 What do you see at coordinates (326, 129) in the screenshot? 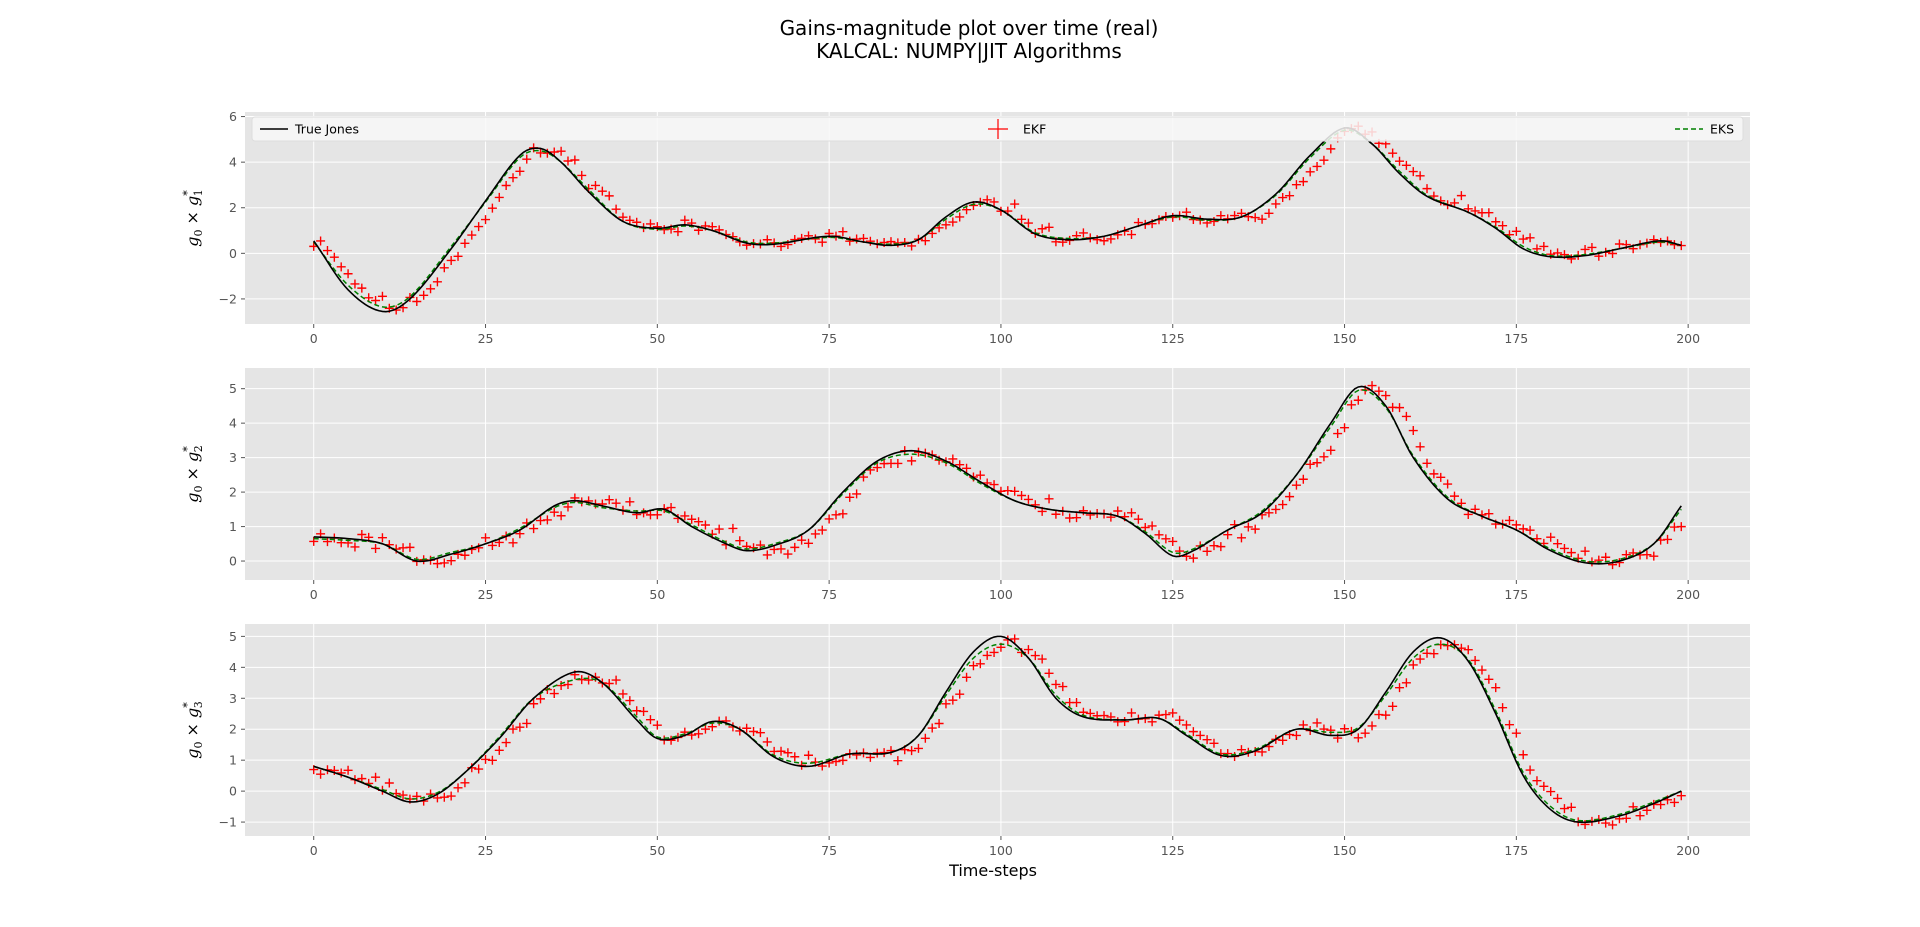
I see `legend-true-jones-label: True Jones` at bounding box center [326, 129].